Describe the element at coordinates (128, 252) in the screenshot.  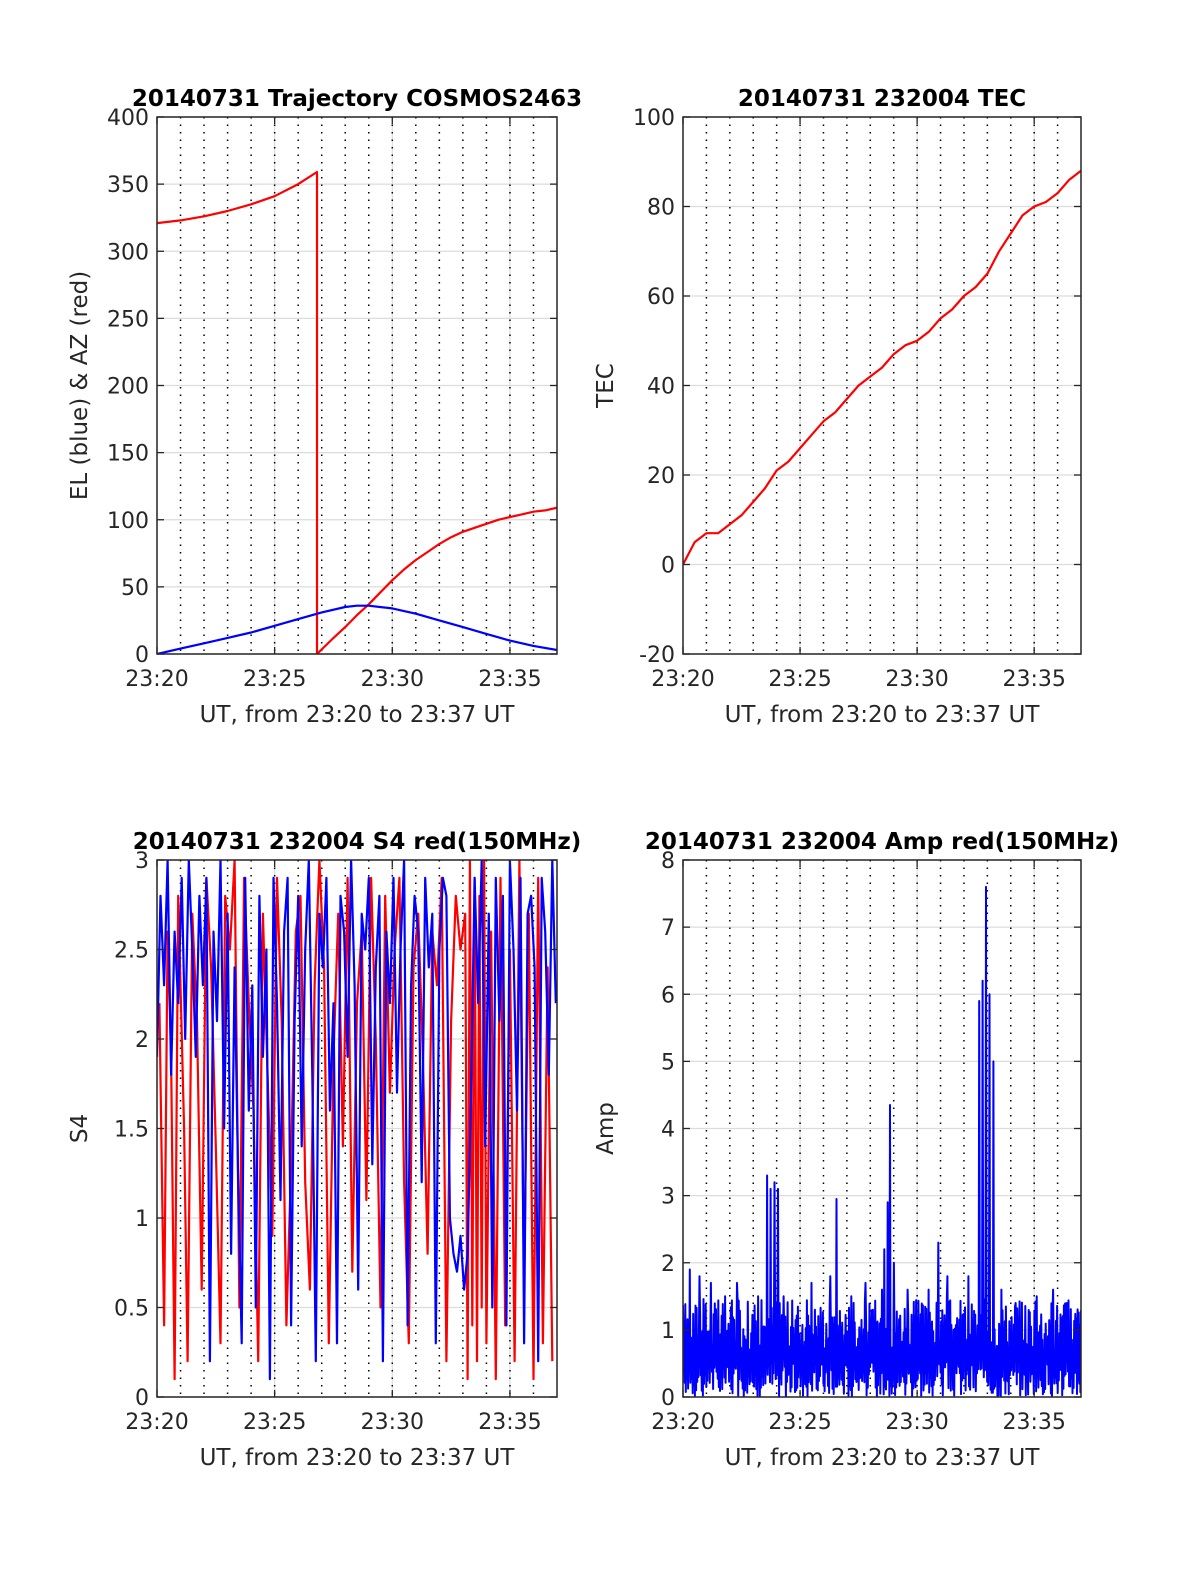
I see `y-tick-label: 300` at that location.